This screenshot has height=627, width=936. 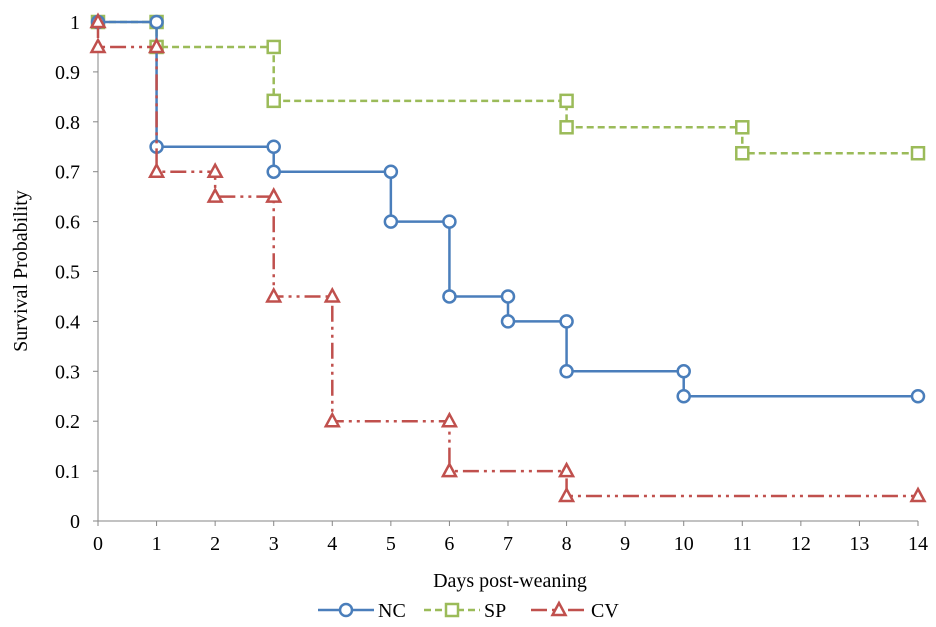 What do you see at coordinates (67, 223) in the screenshot?
I see `y-tick-label: 0.6` at bounding box center [67, 223].